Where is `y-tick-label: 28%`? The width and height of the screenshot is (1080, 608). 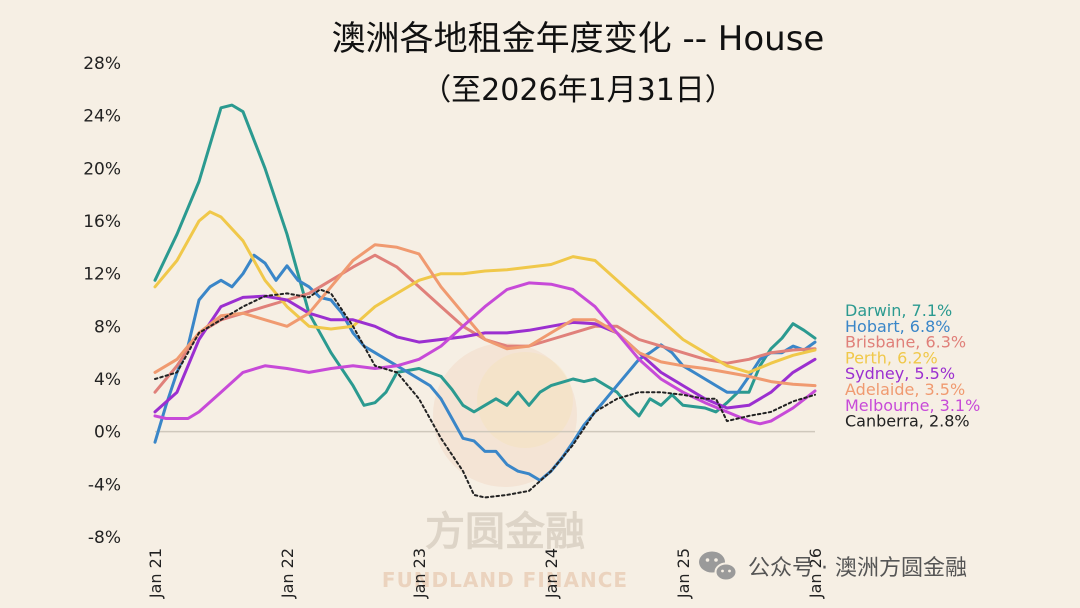 y-tick-label: 28% is located at coordinates (102, 64).